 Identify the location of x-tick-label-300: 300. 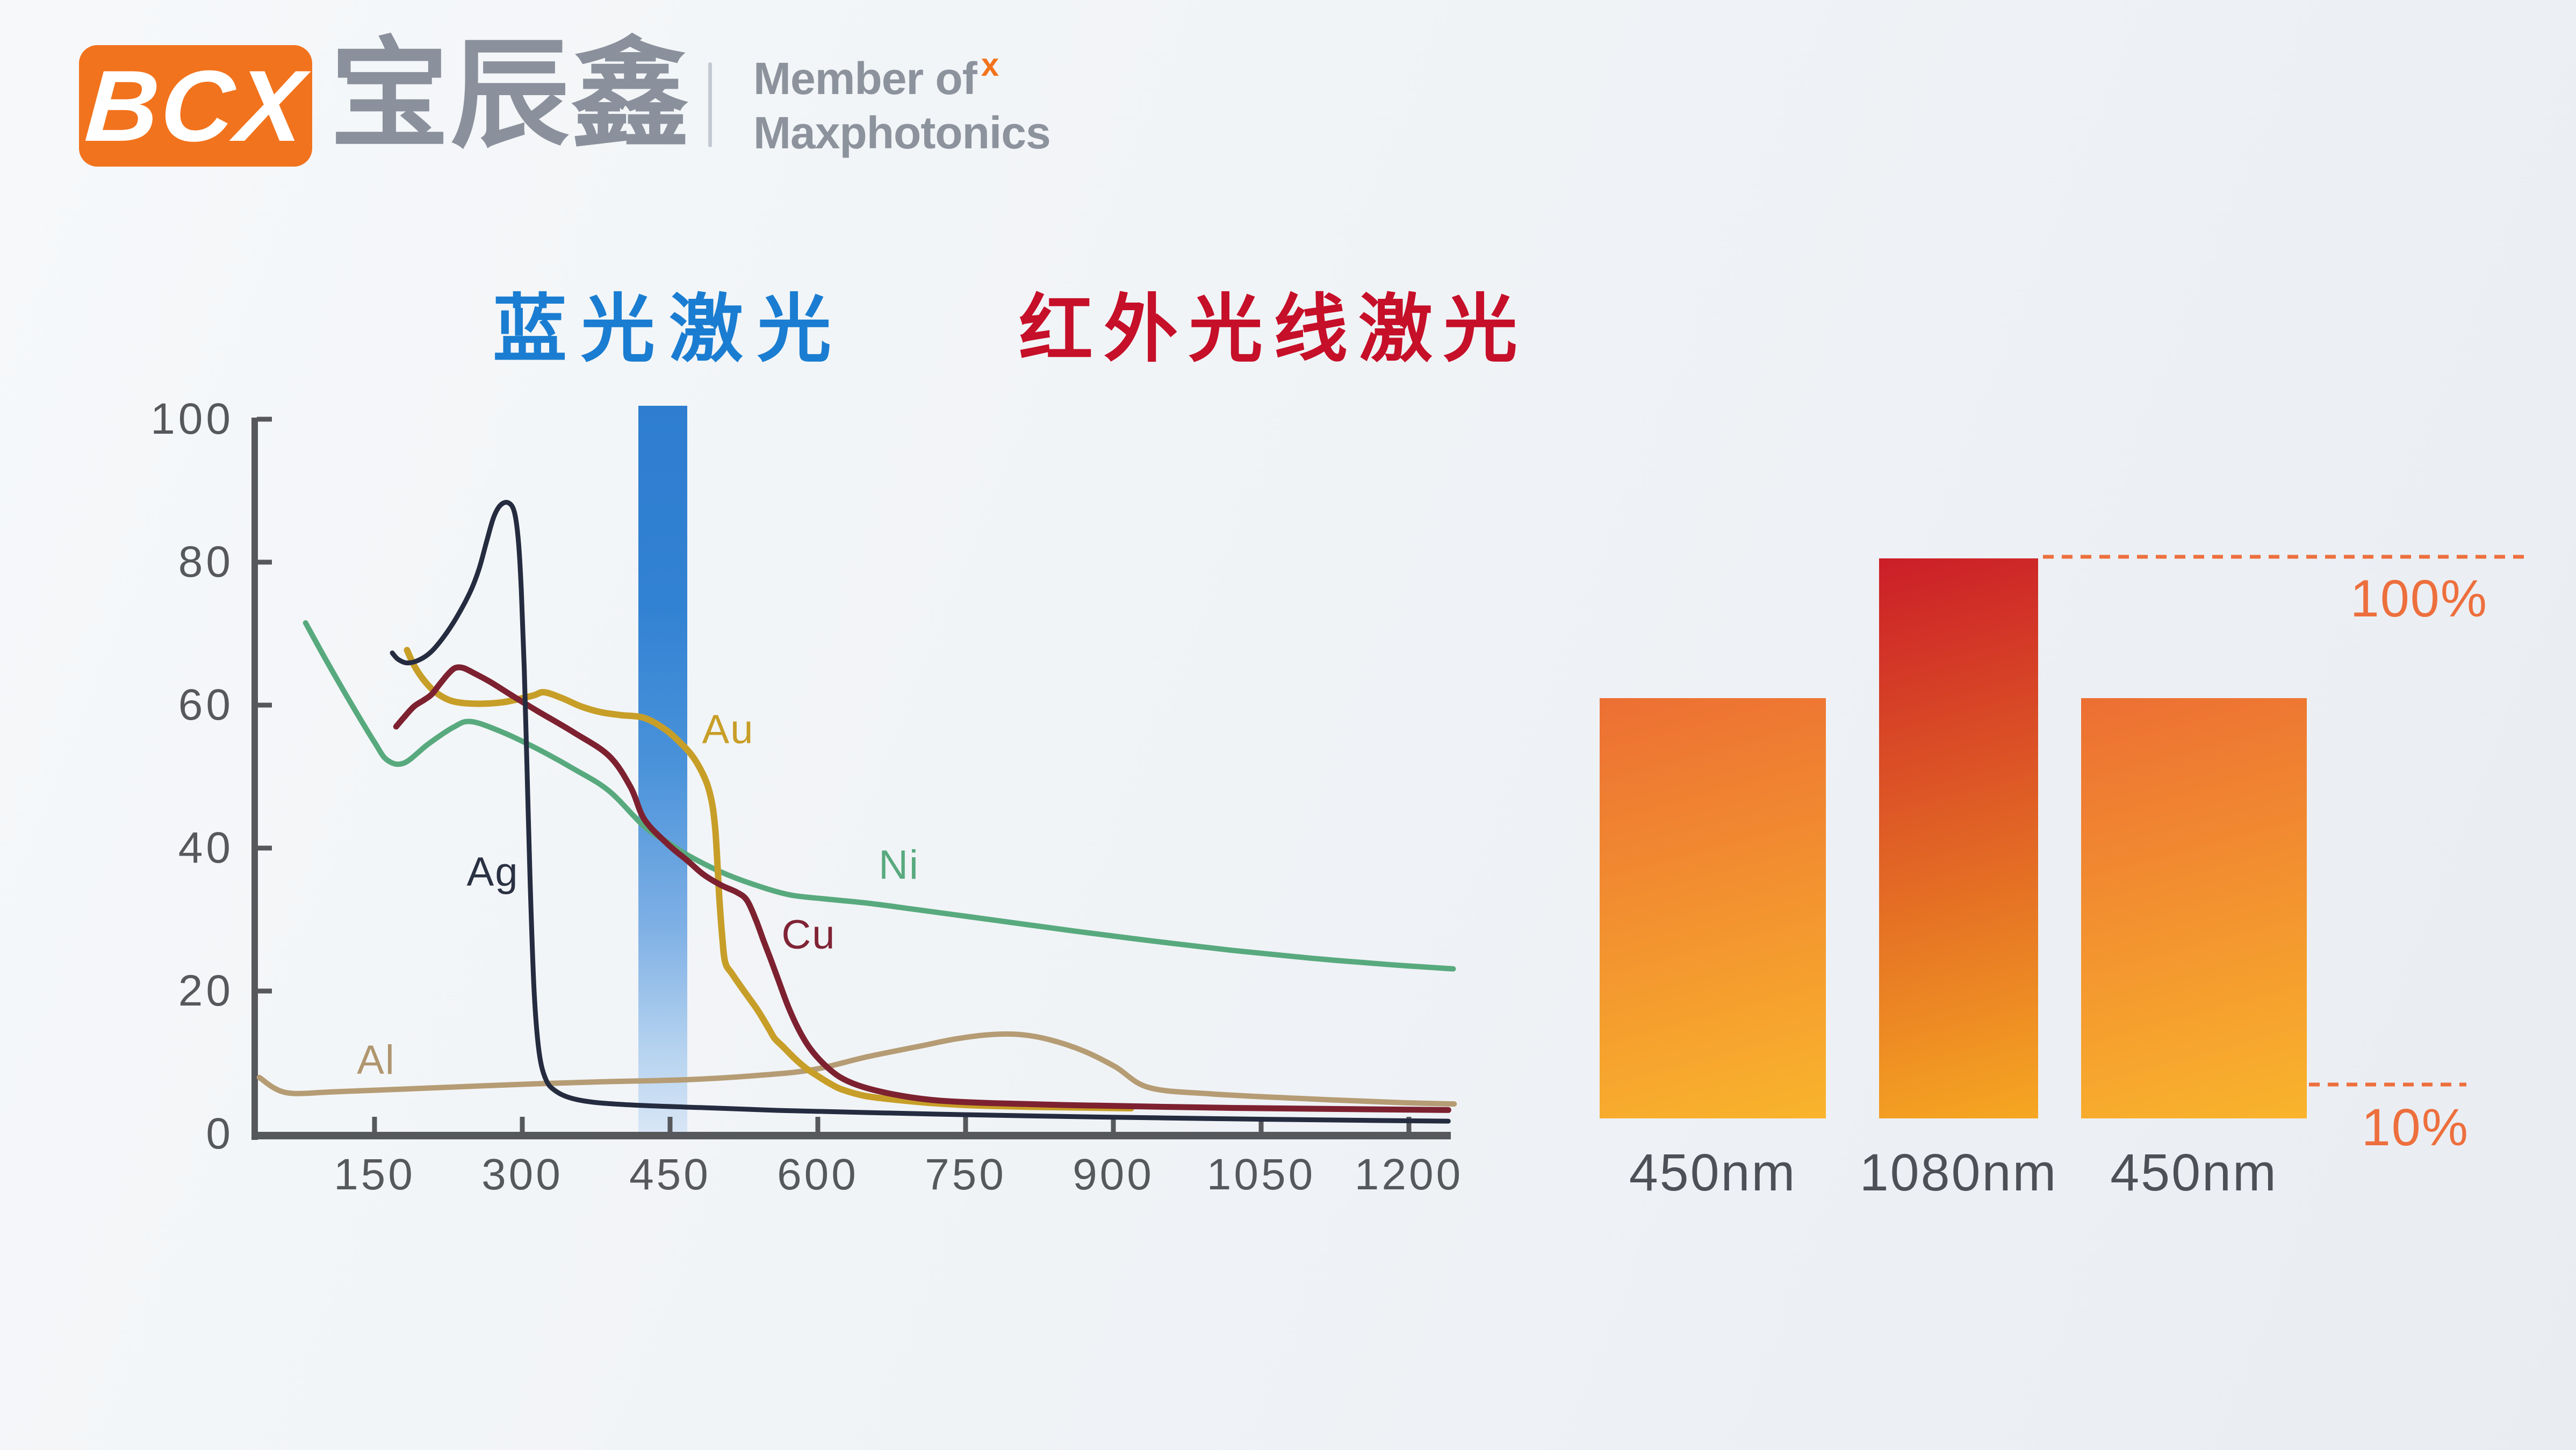
(522, 1174).